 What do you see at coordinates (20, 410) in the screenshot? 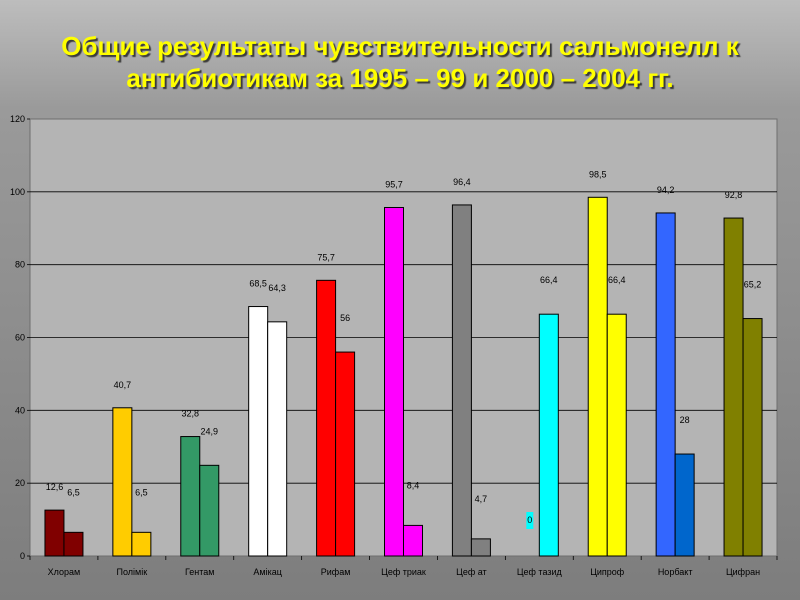
I see `y-tick-label: 40` at bounding box center [20, 410].